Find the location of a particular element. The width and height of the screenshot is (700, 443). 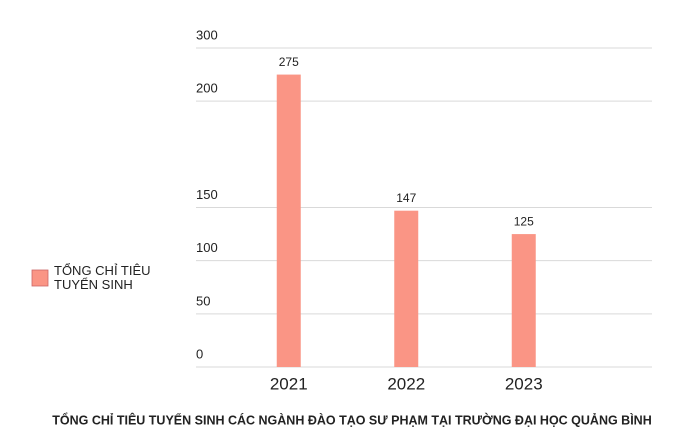

y-tick-label: 150 is located at coordinates (207, 194).